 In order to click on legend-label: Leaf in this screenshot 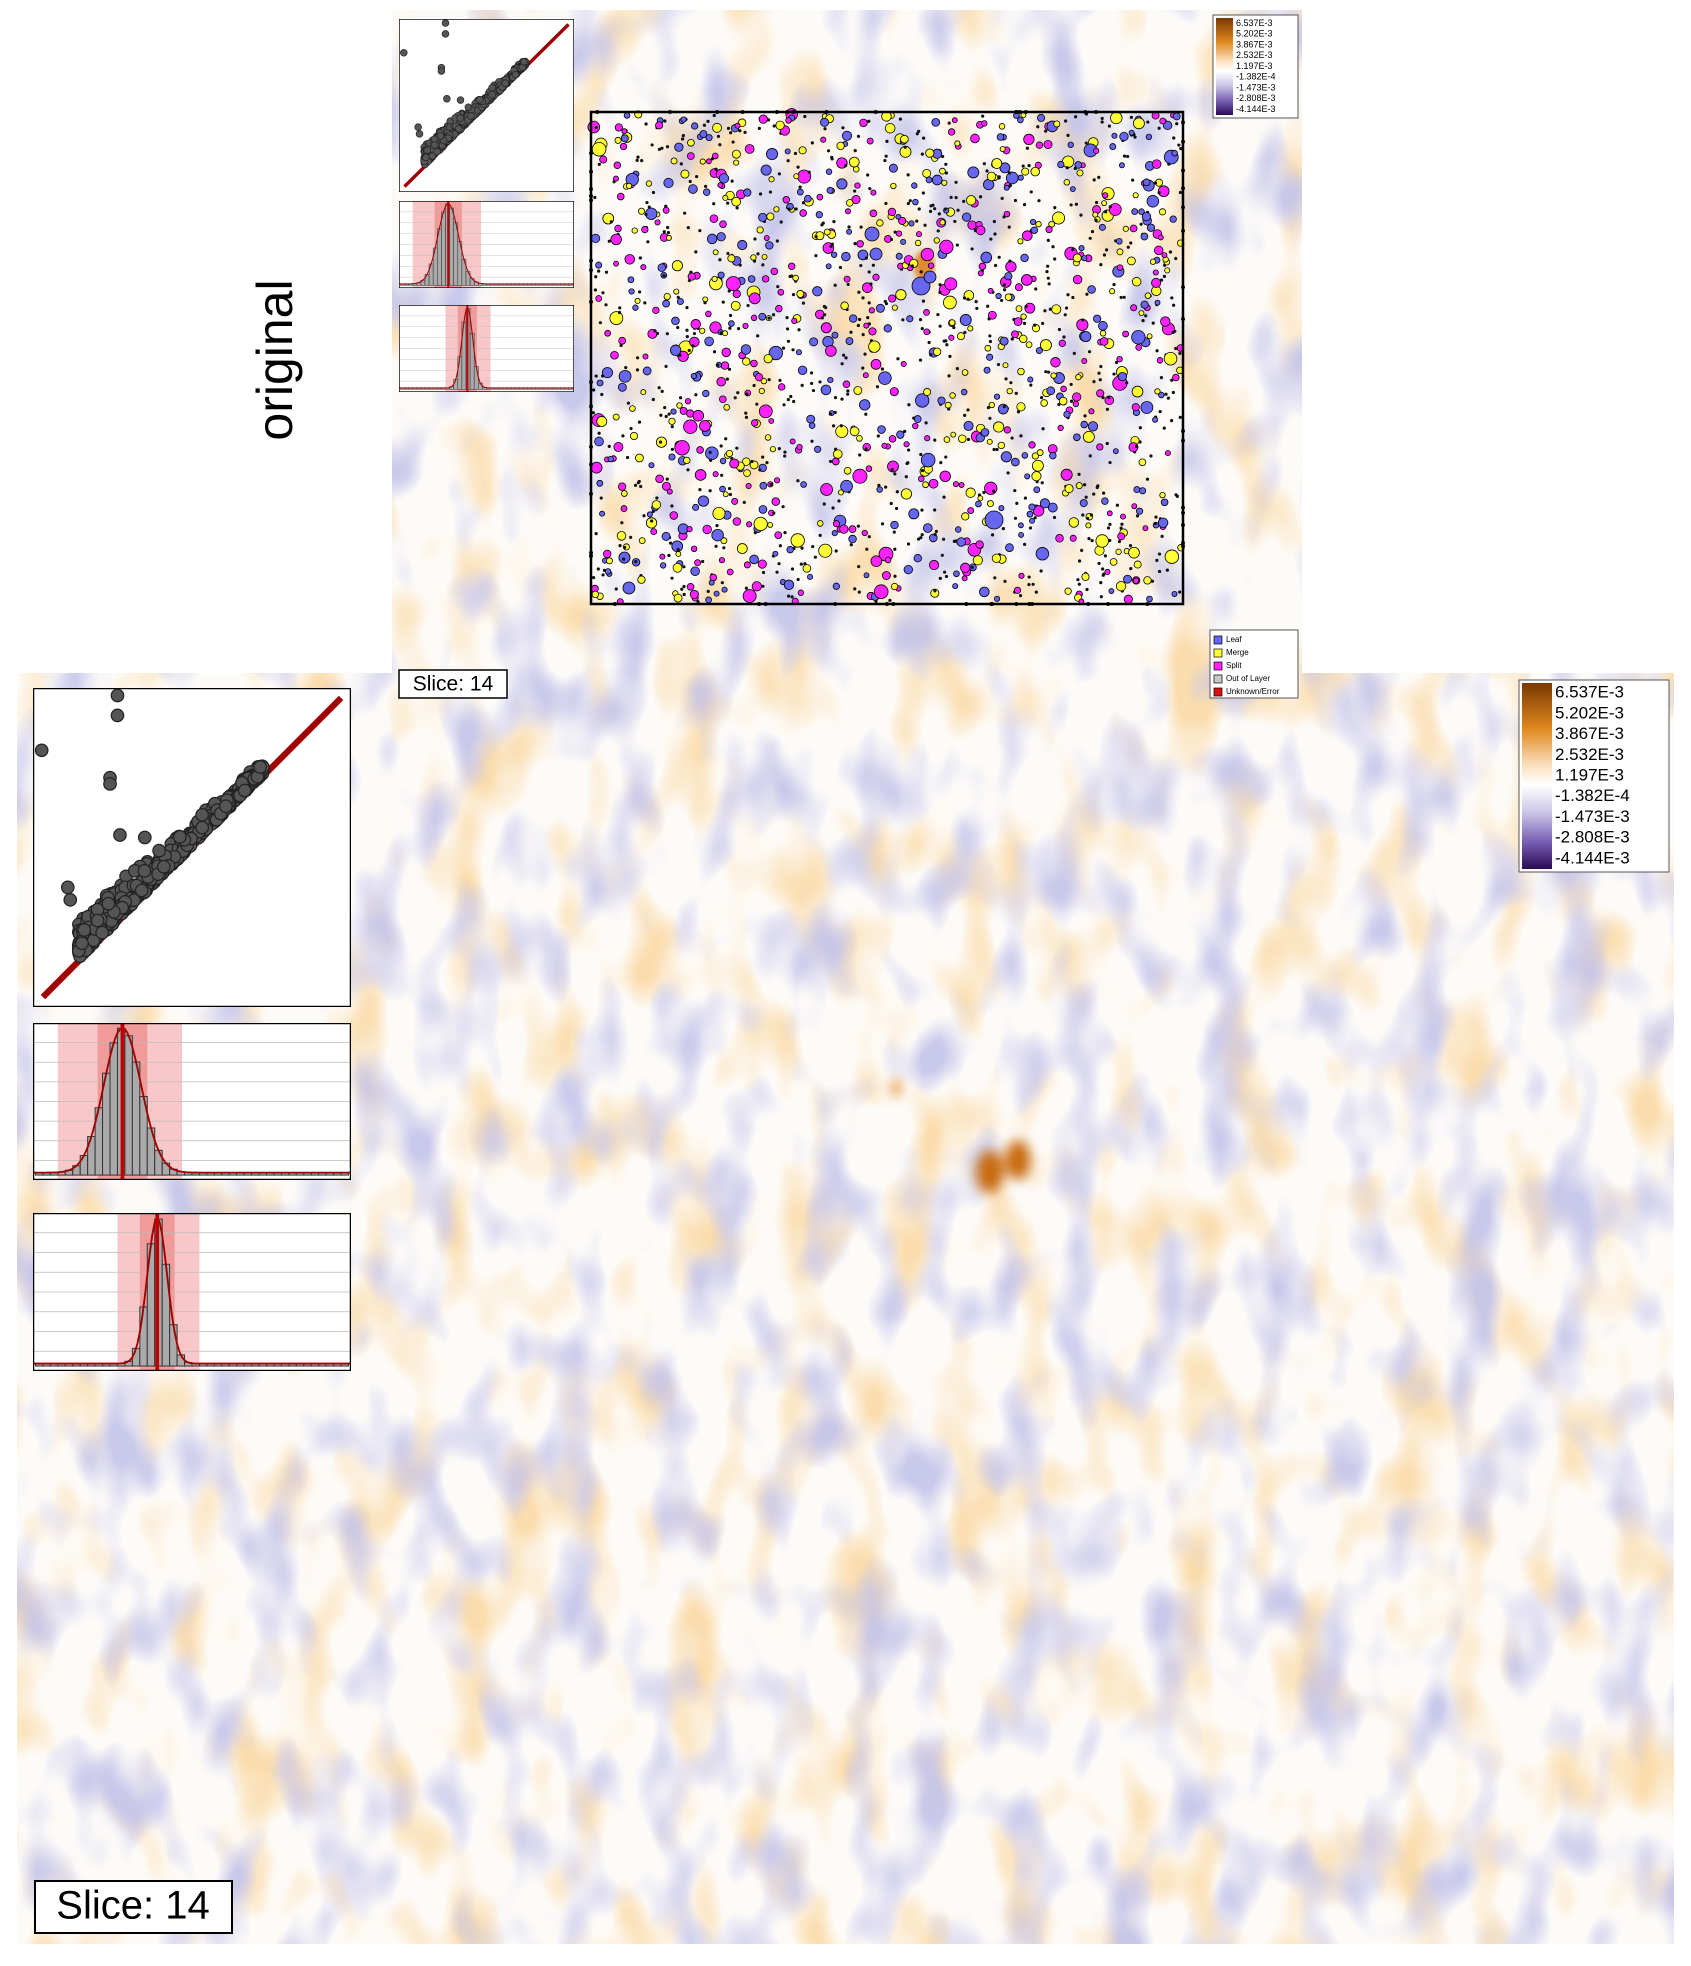, I will do `click(1234, 639)`.